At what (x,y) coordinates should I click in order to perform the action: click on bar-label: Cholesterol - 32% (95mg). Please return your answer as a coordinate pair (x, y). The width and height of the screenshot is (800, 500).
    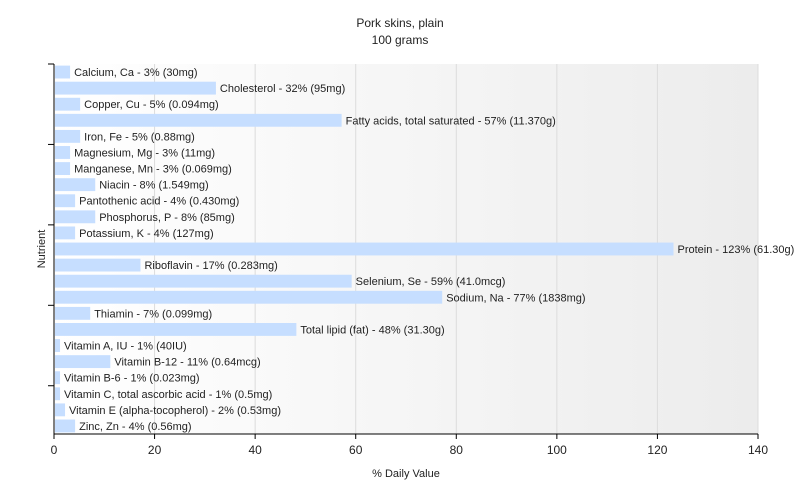
    Looking at the image, I should click on (282, 89).